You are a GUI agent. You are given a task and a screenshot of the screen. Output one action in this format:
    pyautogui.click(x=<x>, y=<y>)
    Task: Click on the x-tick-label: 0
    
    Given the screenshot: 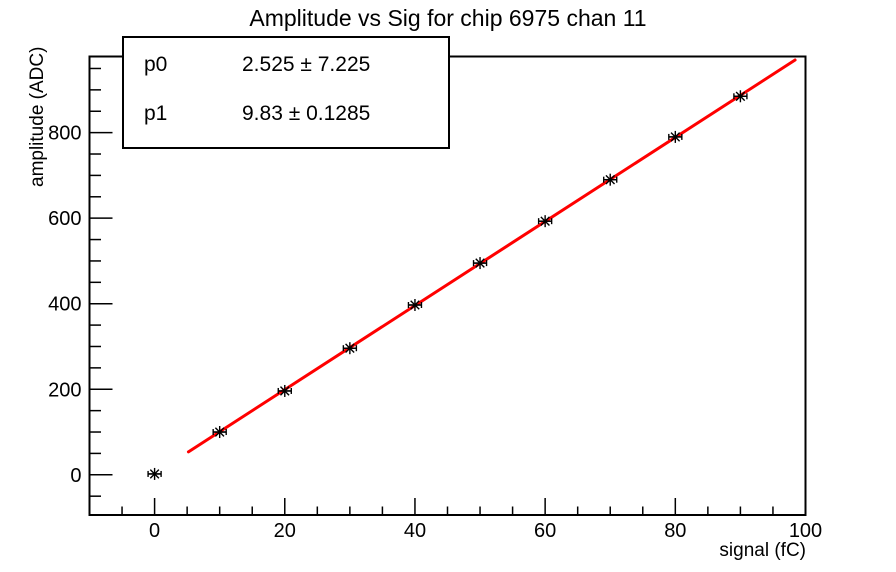 What is the action you would take?
    pyautogui.click(x=154, y=531)
    